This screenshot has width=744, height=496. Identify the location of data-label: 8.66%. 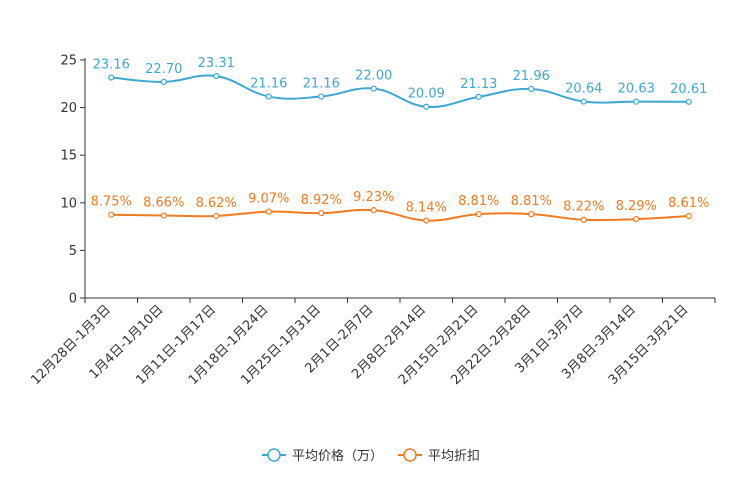
(163, 203).